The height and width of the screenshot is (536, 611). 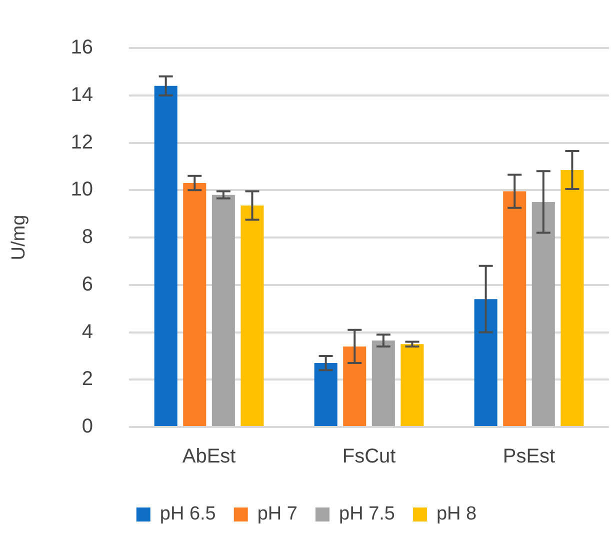 What do you see at coordinates (88, 331) in the screenshot?
I see `y-tick-label: 4` at bounding box center [88, 331].